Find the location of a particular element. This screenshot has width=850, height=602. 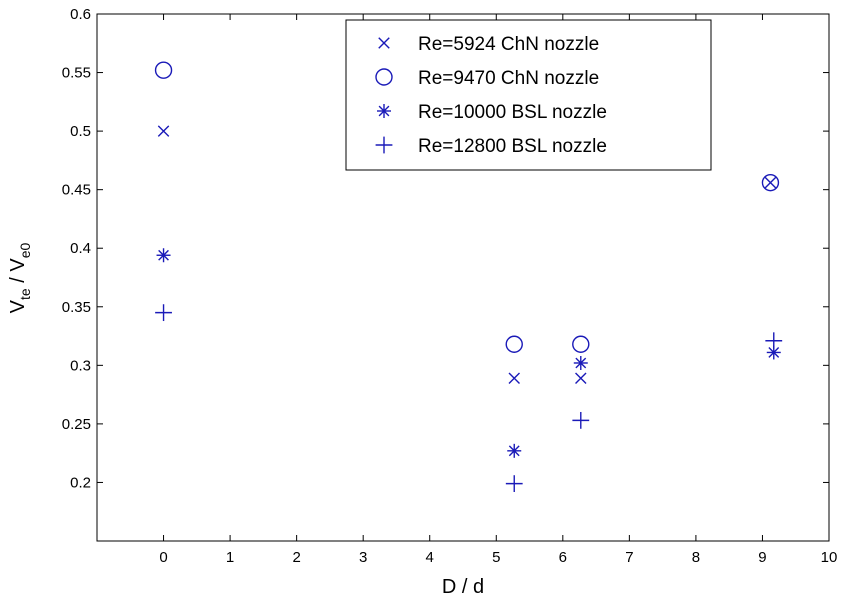

legend-box is located at coordinates (528, 95).